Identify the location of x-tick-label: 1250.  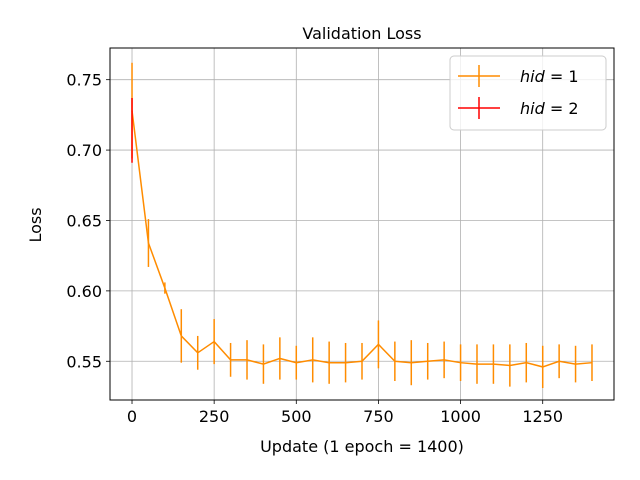
(542, 416).